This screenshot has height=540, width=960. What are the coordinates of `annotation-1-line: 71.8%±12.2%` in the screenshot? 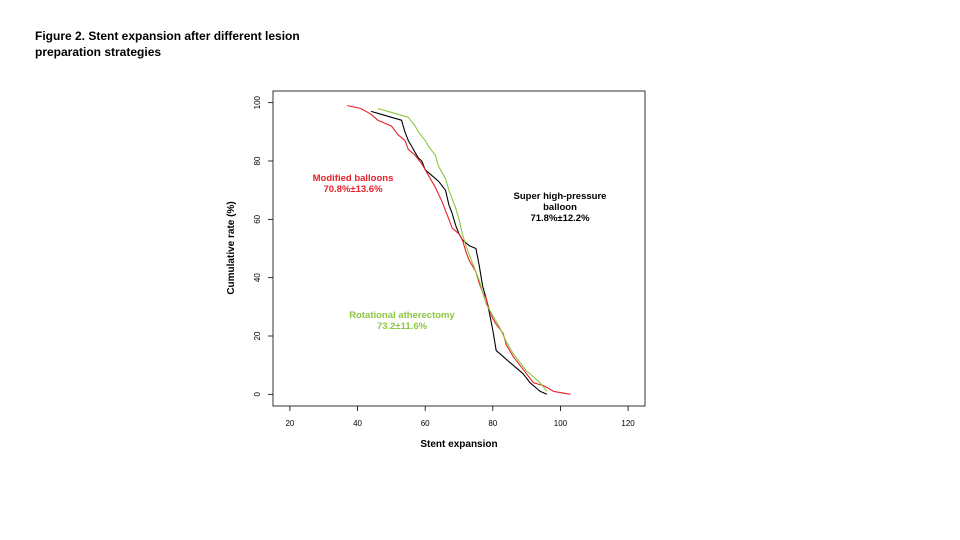 It's located at (560, 218).